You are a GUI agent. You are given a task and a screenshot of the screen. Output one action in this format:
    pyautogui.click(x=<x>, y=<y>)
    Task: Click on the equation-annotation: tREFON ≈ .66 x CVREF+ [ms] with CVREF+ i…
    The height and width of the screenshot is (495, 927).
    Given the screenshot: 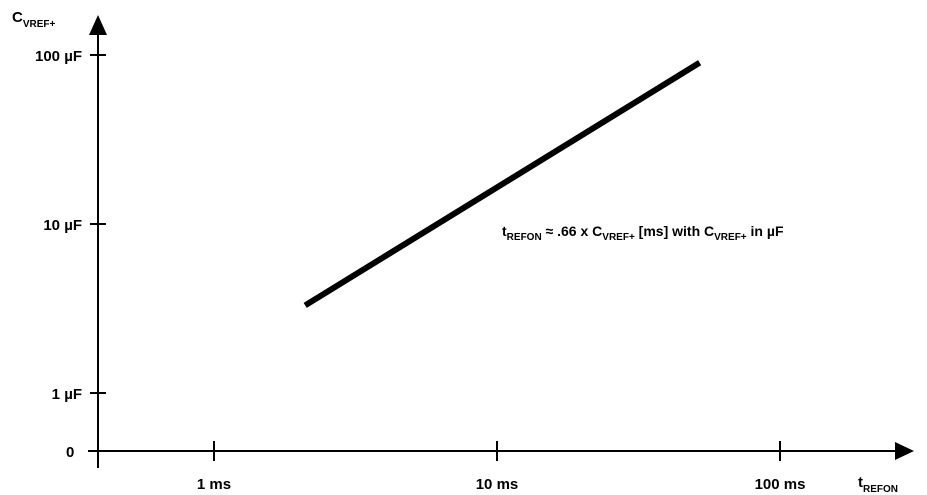 What is the action you would take?
    pyautogui.click(x=643, y=233)
    